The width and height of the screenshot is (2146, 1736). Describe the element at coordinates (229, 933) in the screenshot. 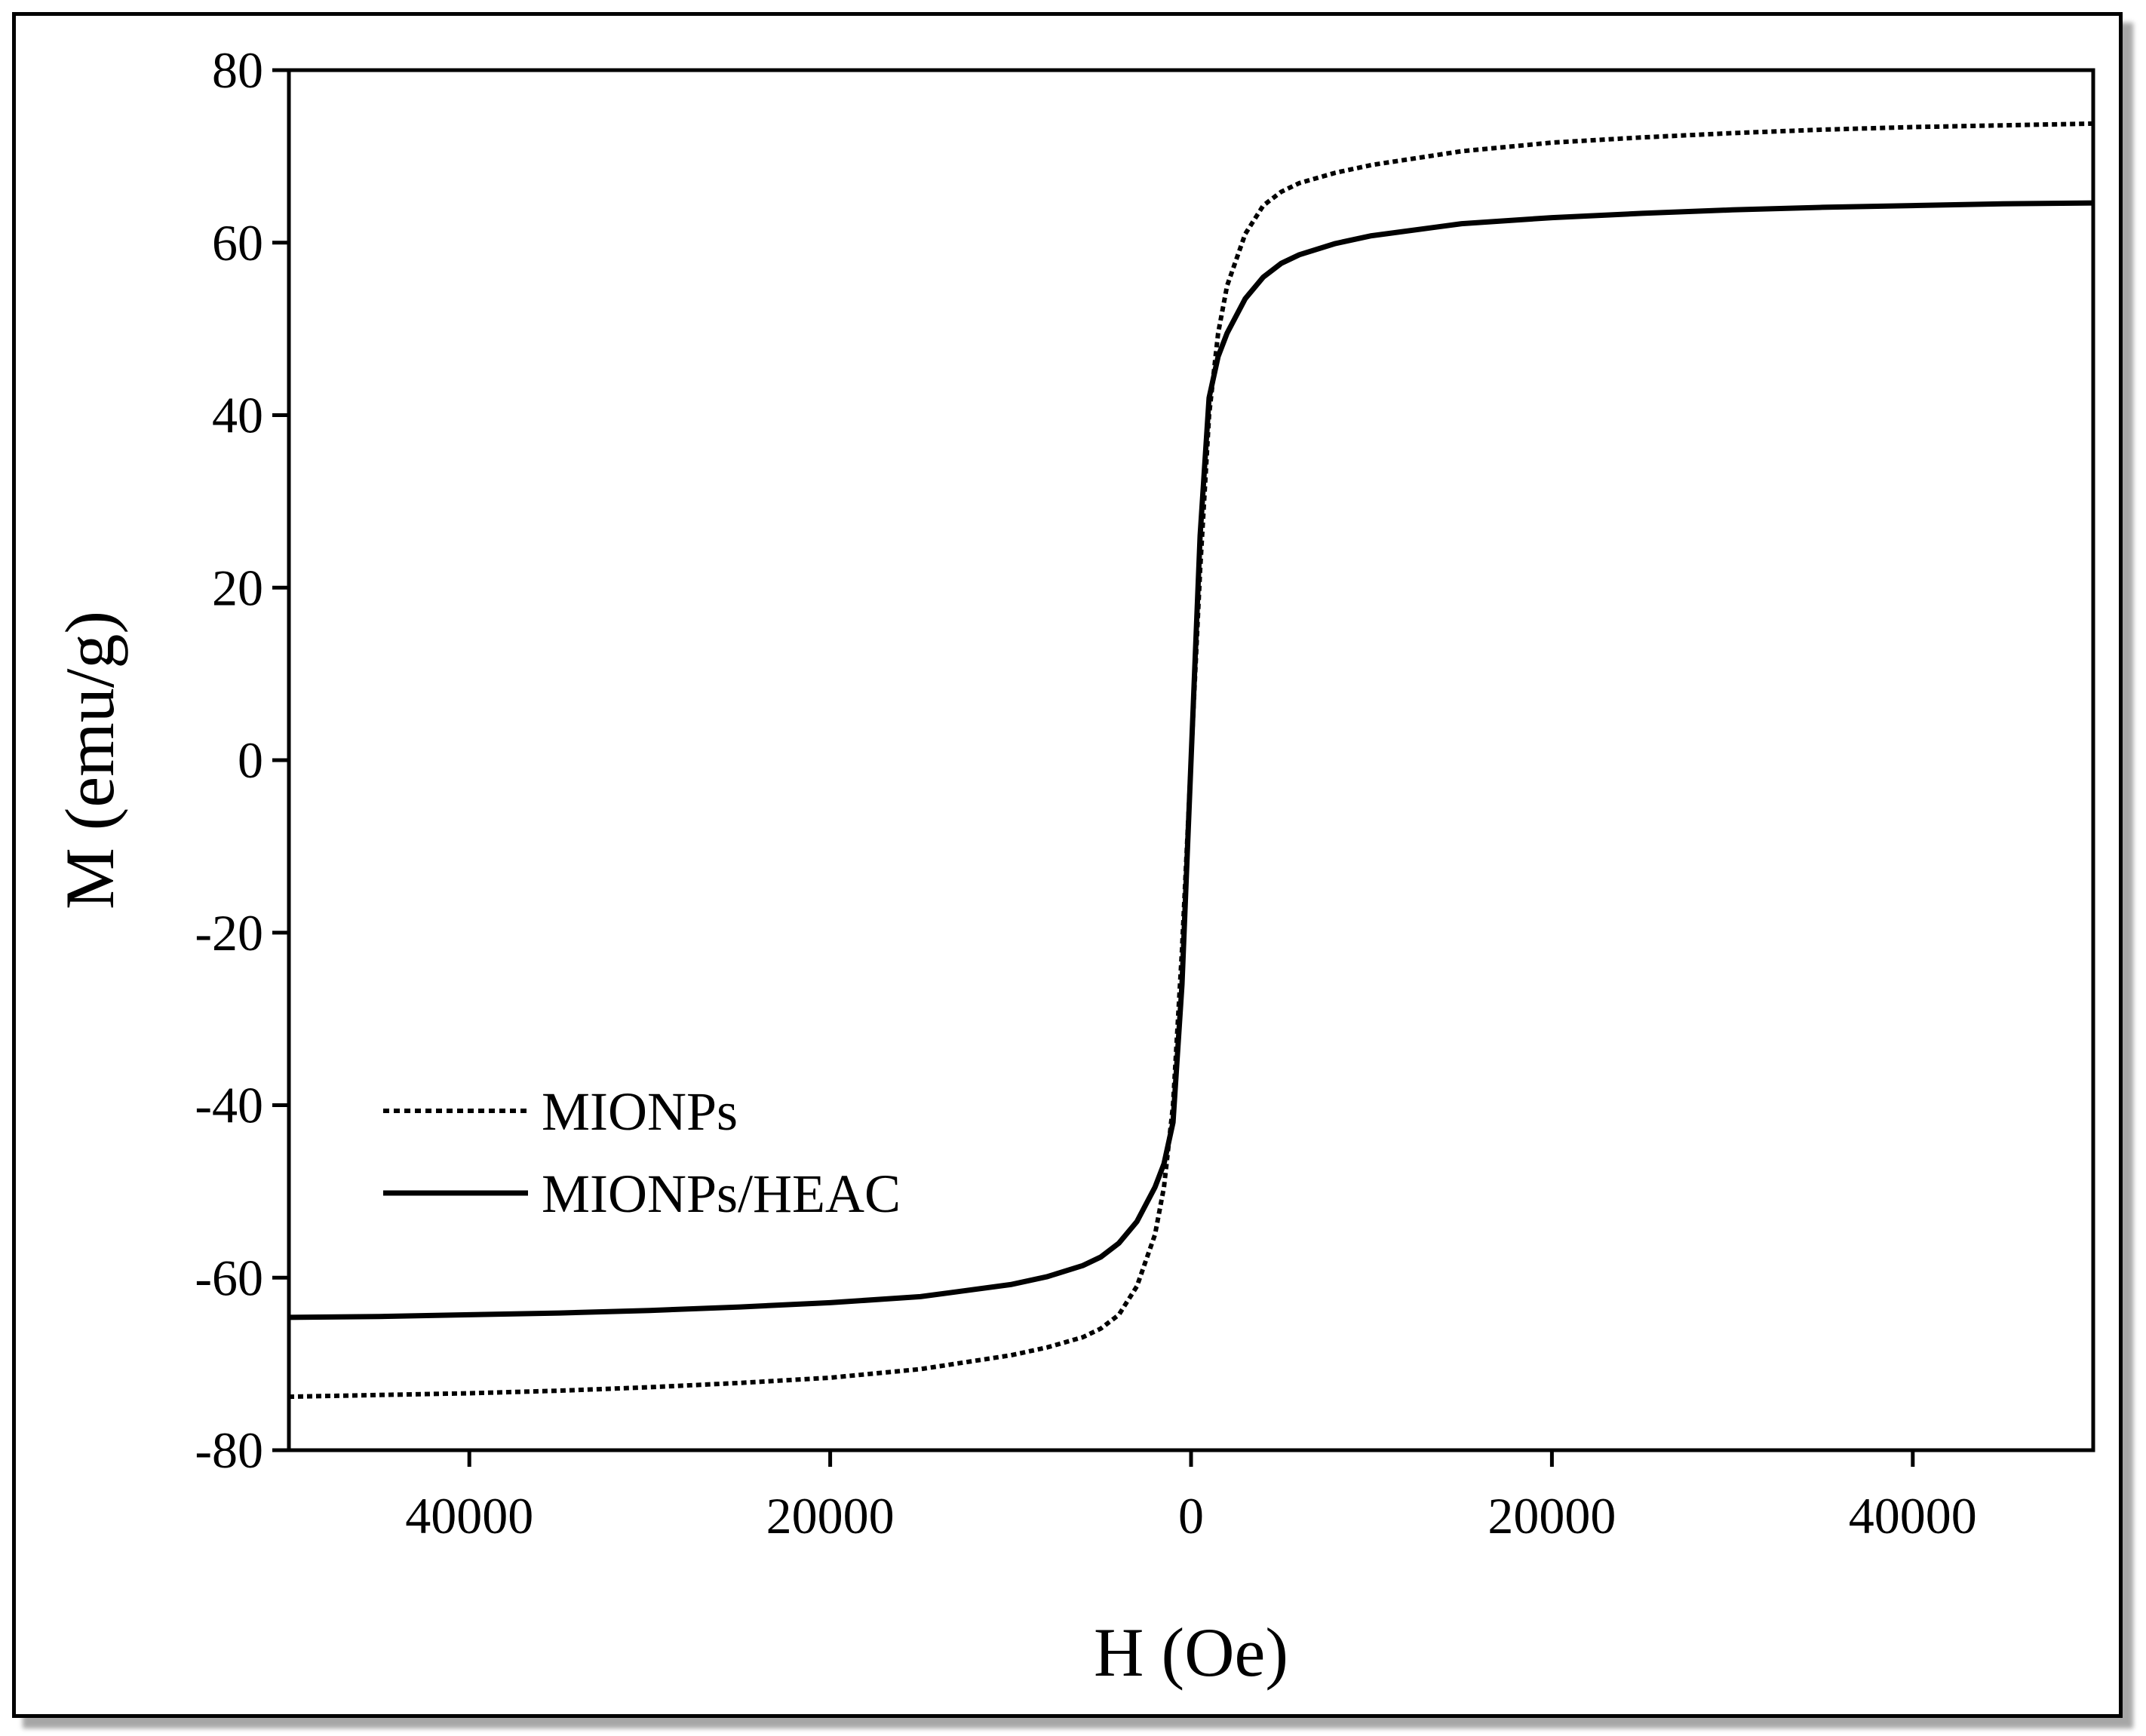

I see `y-tick-label: -20` at that location.